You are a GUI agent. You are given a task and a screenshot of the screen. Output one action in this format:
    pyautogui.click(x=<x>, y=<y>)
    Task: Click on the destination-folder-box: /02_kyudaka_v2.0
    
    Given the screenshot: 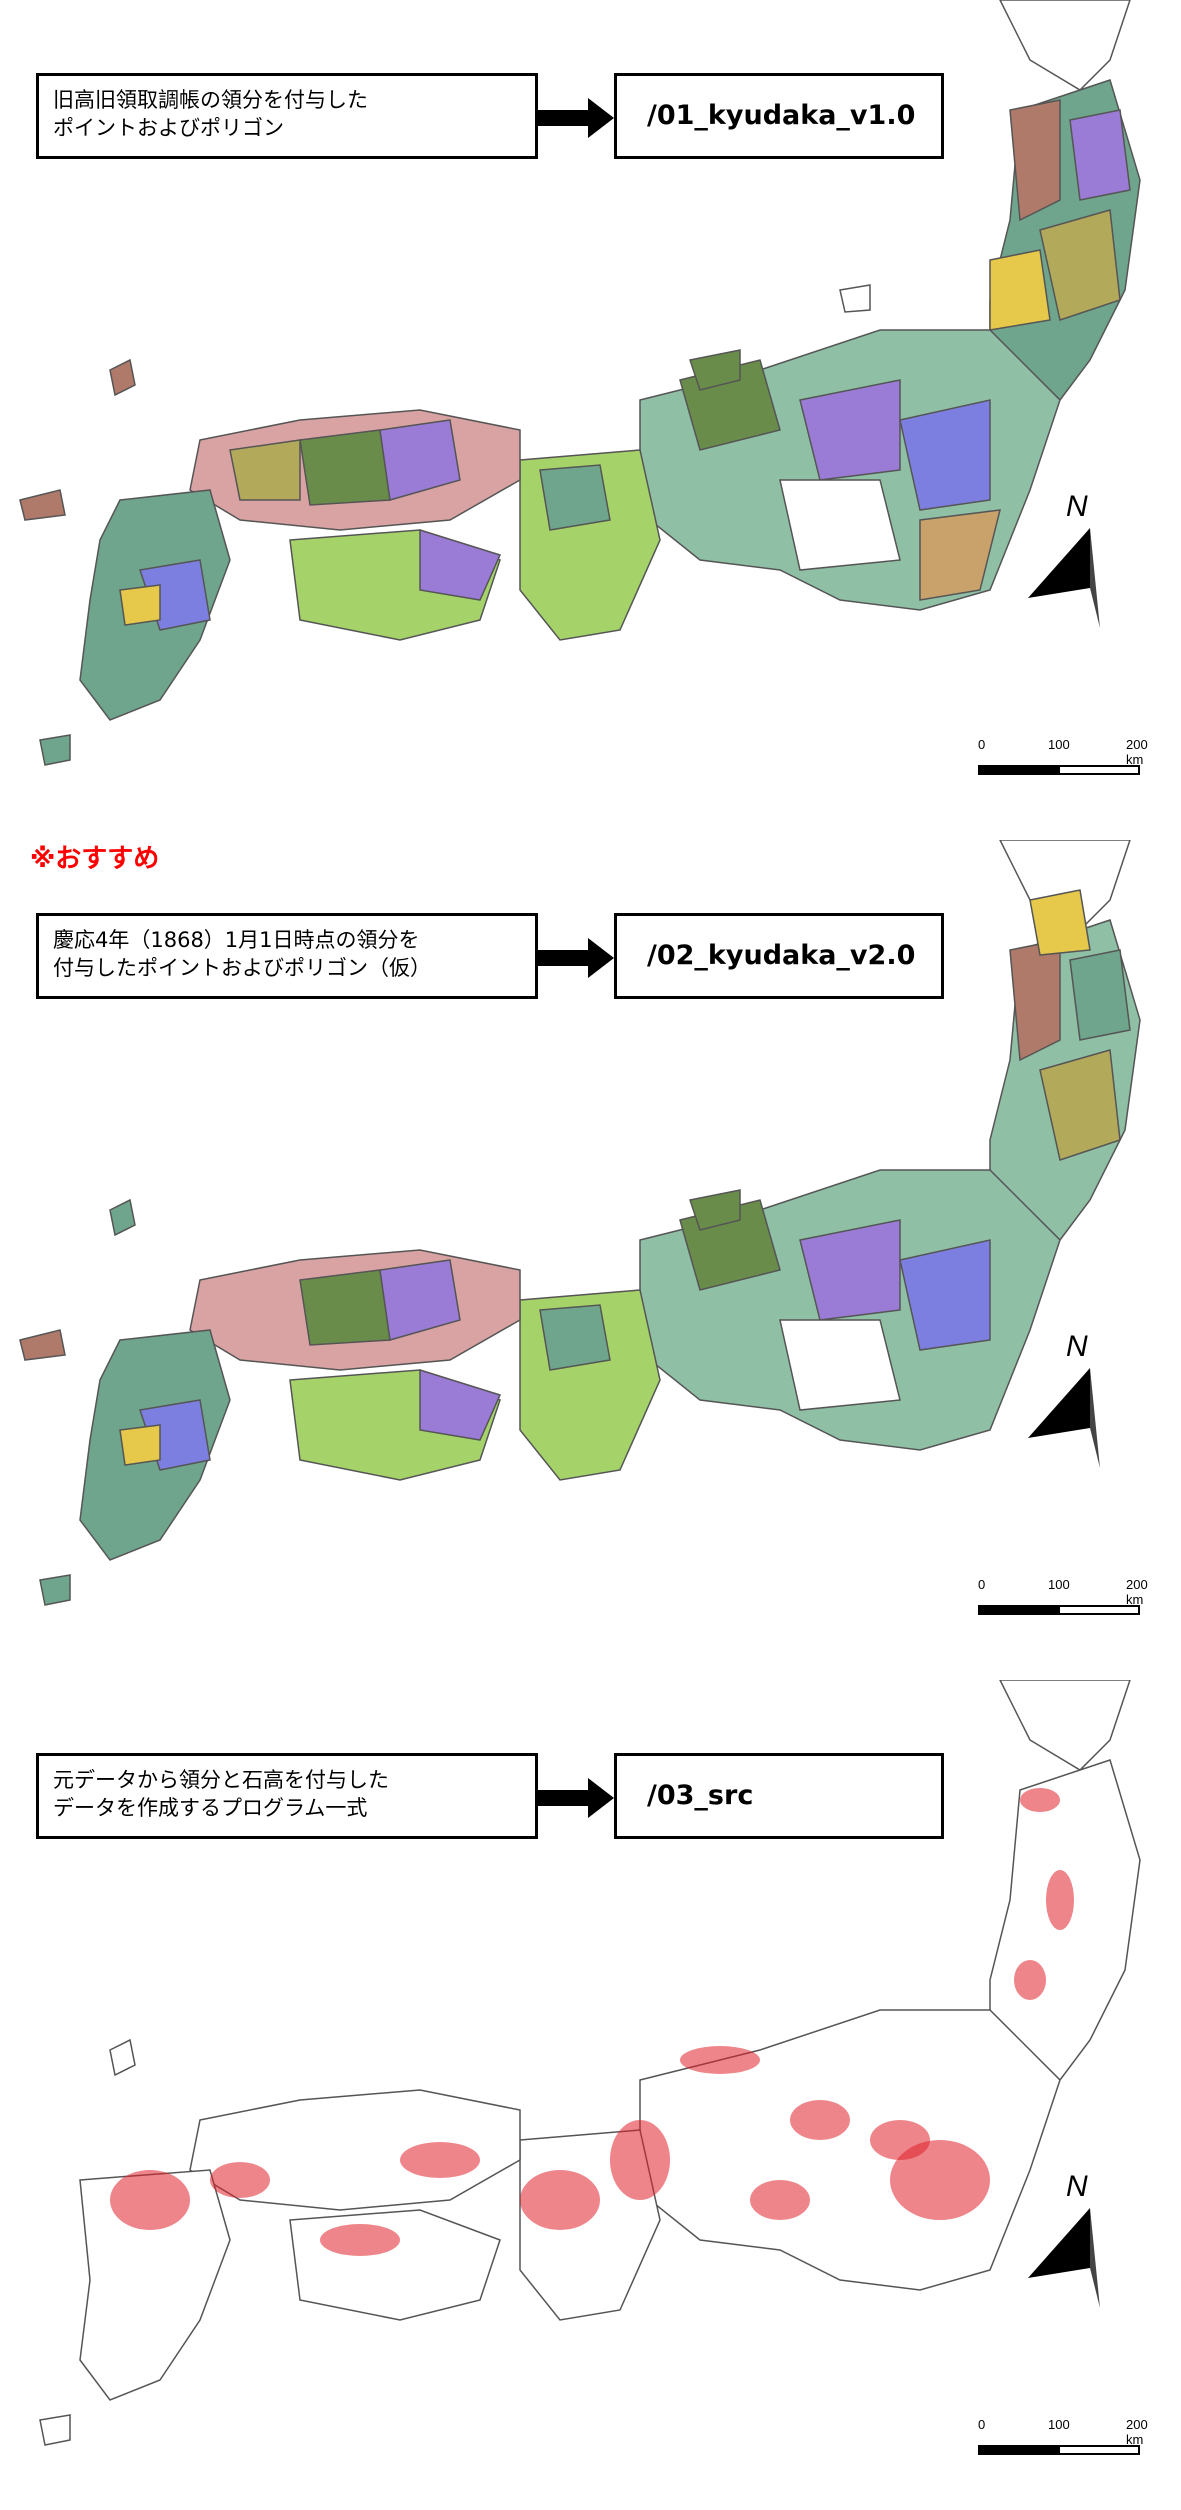 What is the action you would take?
    pyautogui.click(x=779, y=956)
    